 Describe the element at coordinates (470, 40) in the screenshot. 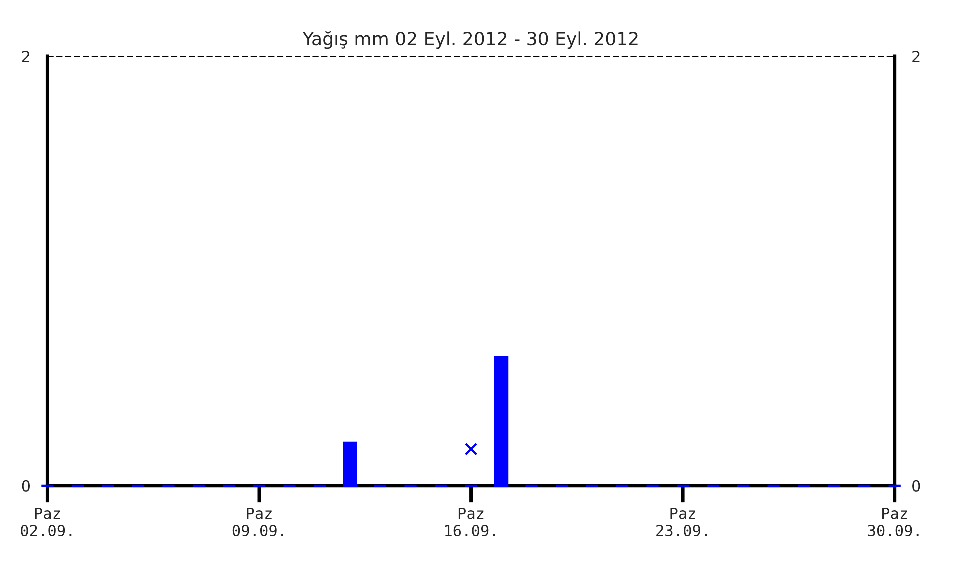

I see `chart-title: Yağış mm 02 Eyl. 2012 - 30 Eyl. 2012` at that location.